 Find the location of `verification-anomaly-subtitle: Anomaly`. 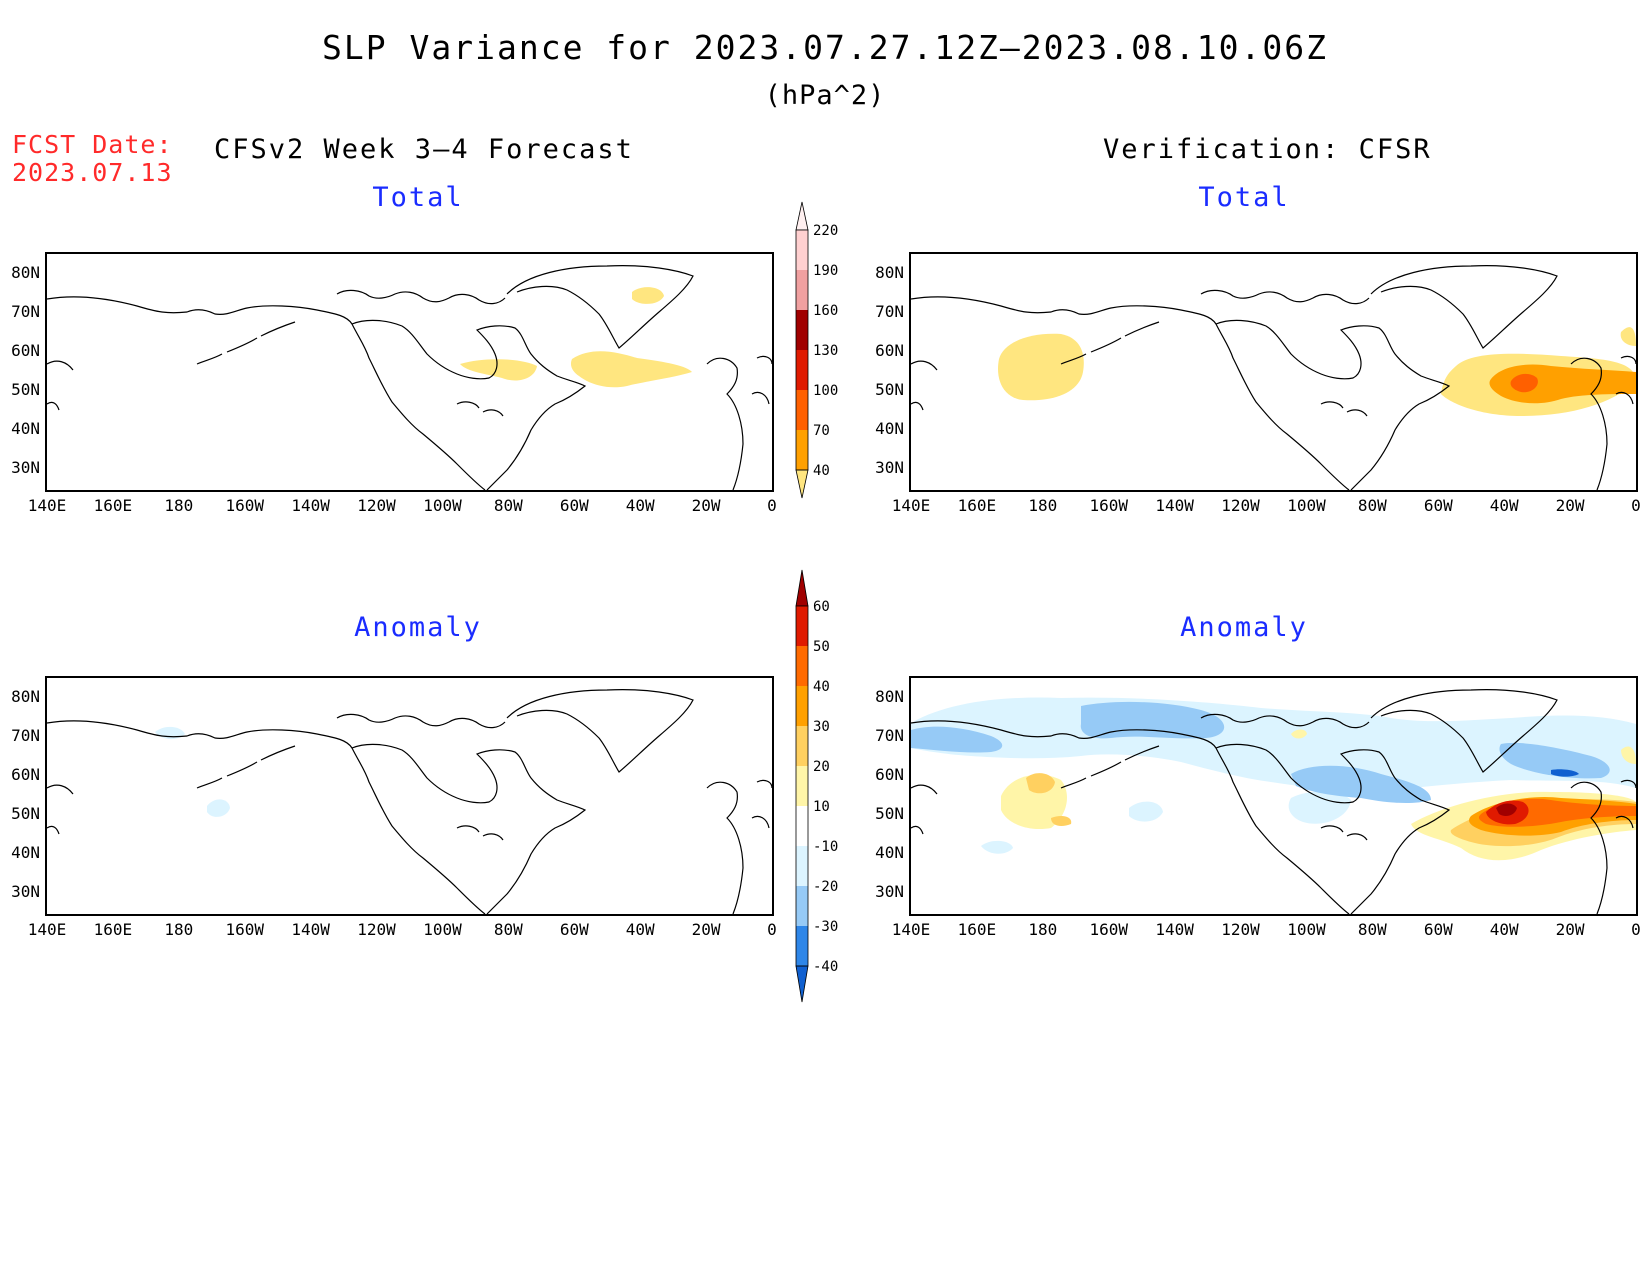

verification-anomaly-subtitle: Anomaly is located at coordinates (1244, 627).